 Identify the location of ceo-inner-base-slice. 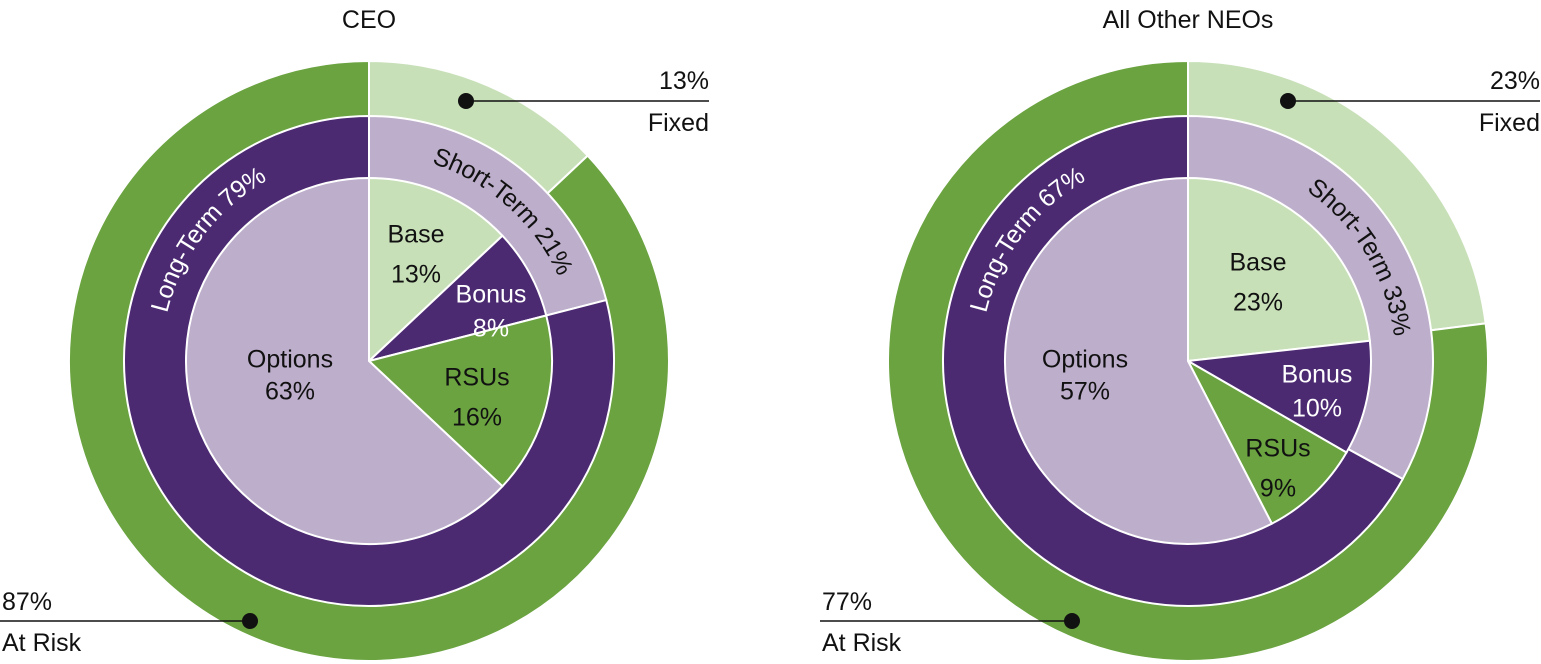
(436, 270).